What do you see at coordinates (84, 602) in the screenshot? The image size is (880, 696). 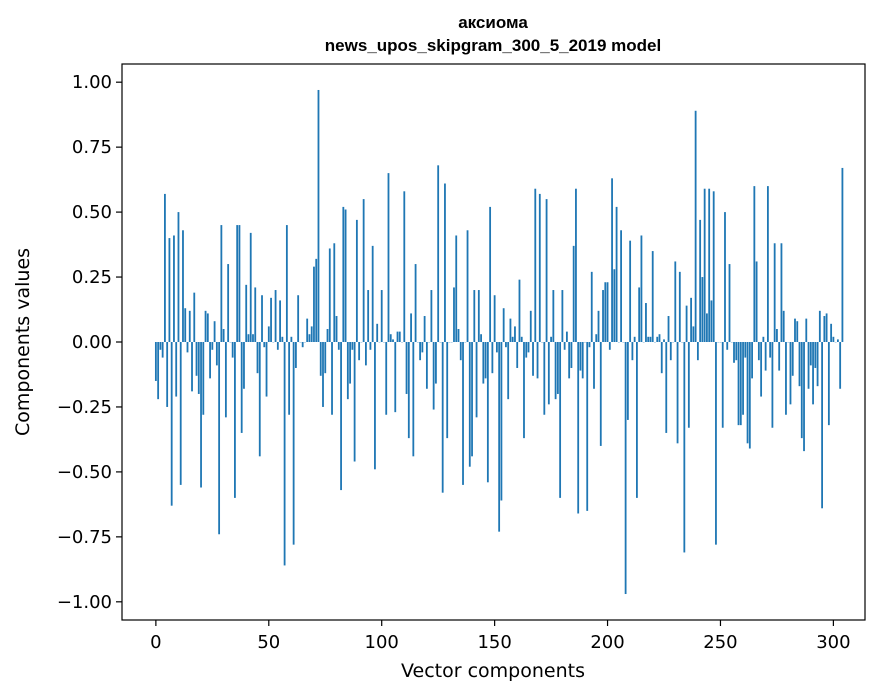 I see `y-tick-label: −1.00` at bounding box center [84, 602].